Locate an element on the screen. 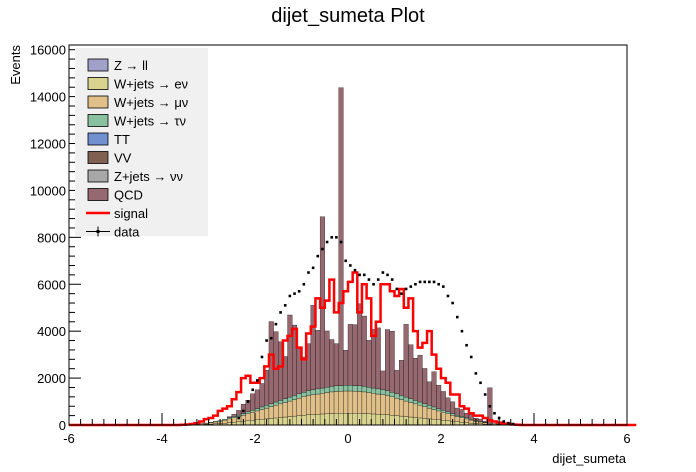 The height and width of the screenshot is (472, 696). legend-entry: VV is located at coordinates (109, 158).